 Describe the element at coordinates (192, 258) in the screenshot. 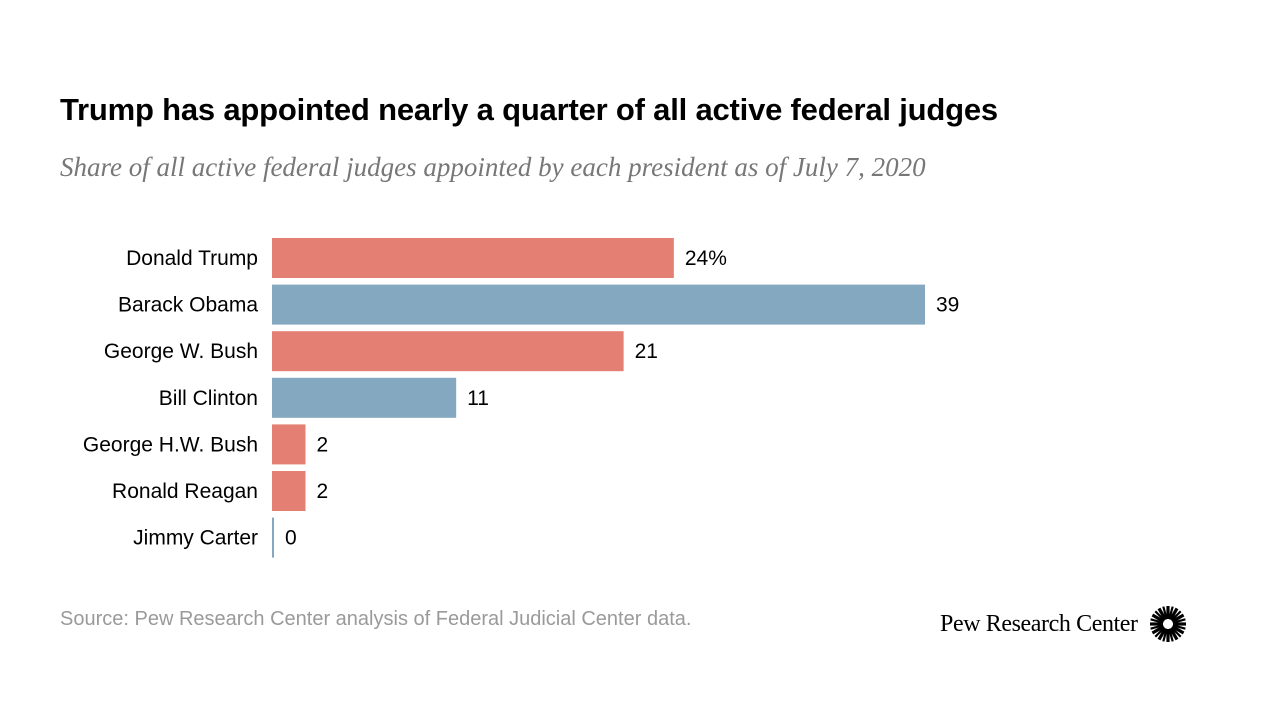

I see `category-label: Donald Trump` at that location.